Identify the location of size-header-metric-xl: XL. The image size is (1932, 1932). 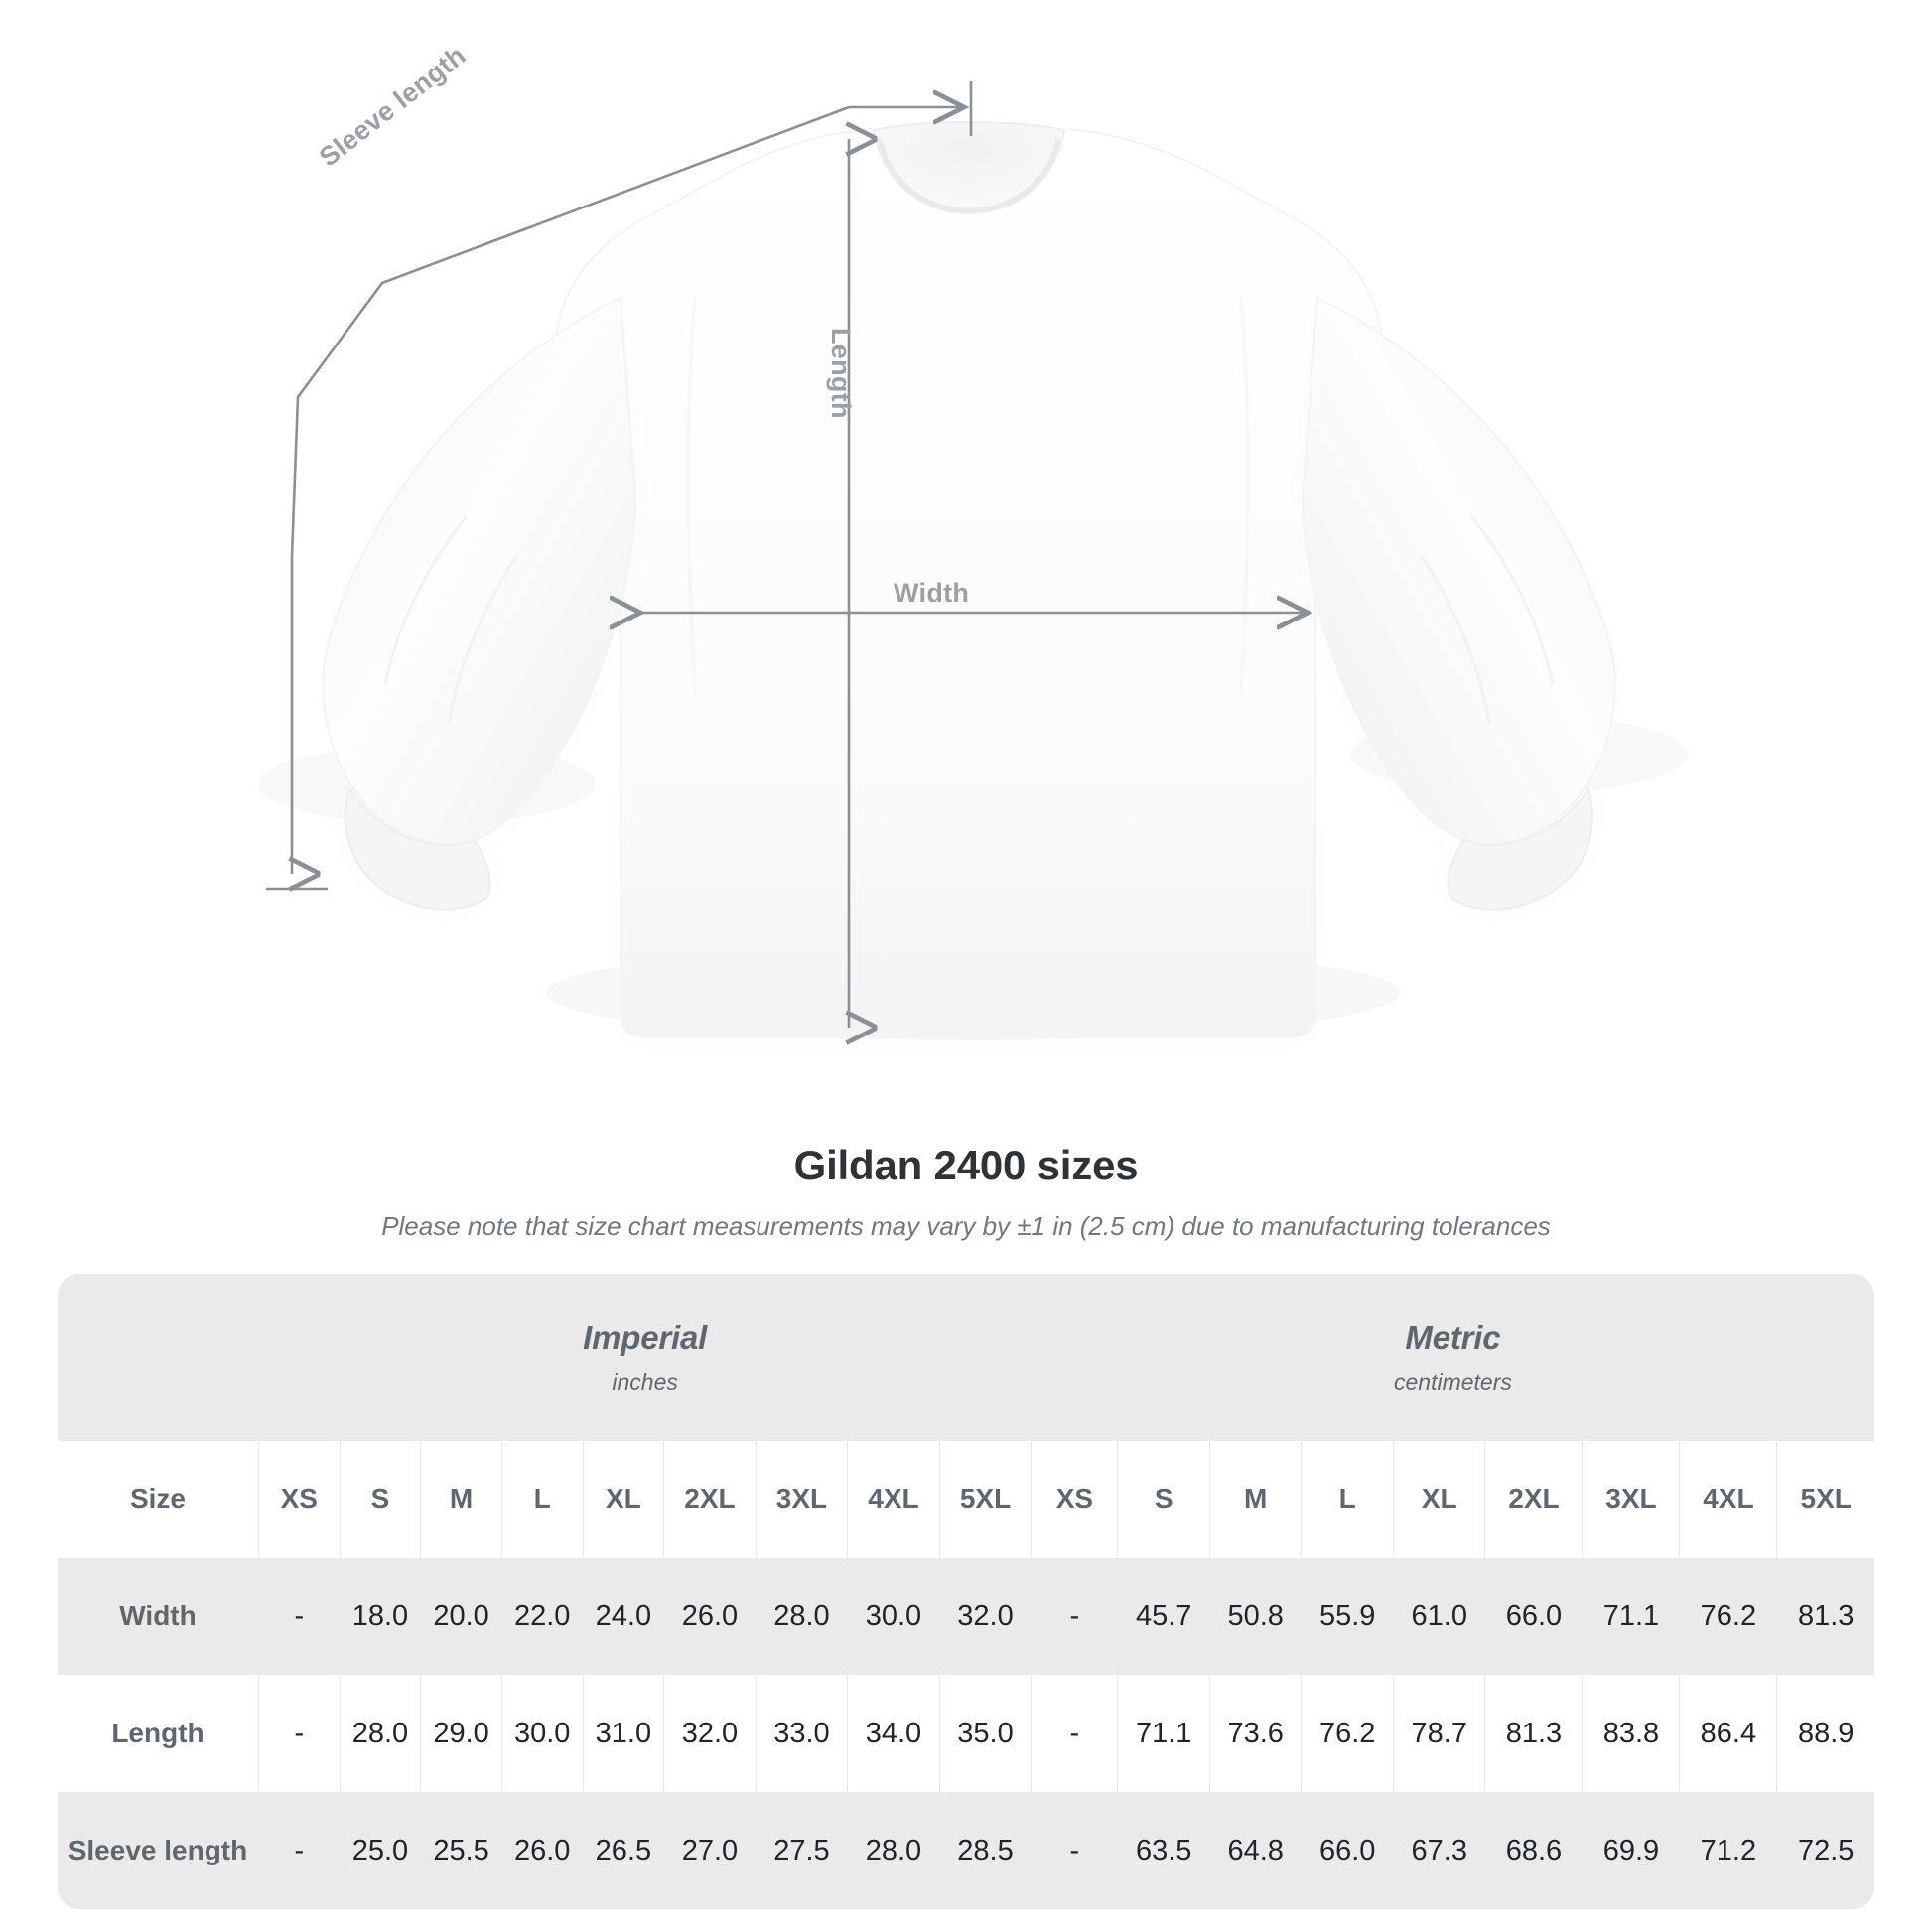
(1440, 1499).